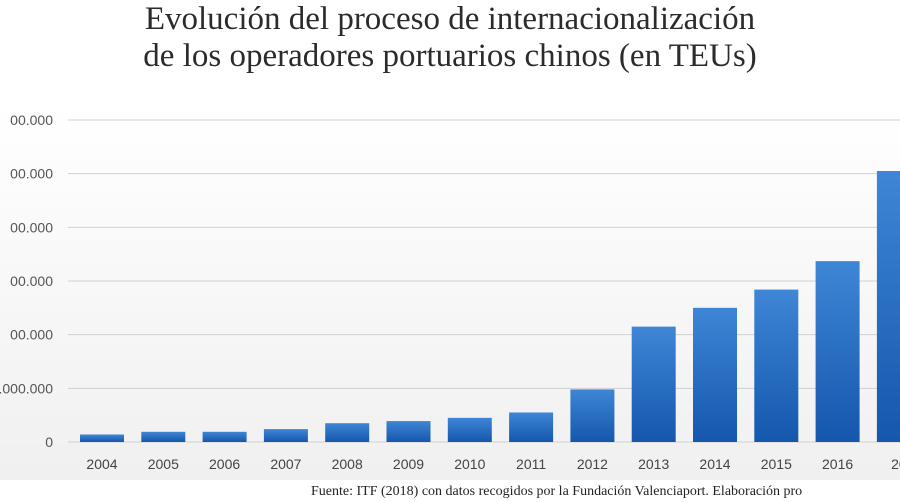 This screenshot has height=502, width=900. Describe the element at coordinates (592, 464) in the screenshot. I see `x-tick-label: 2012` at that location.